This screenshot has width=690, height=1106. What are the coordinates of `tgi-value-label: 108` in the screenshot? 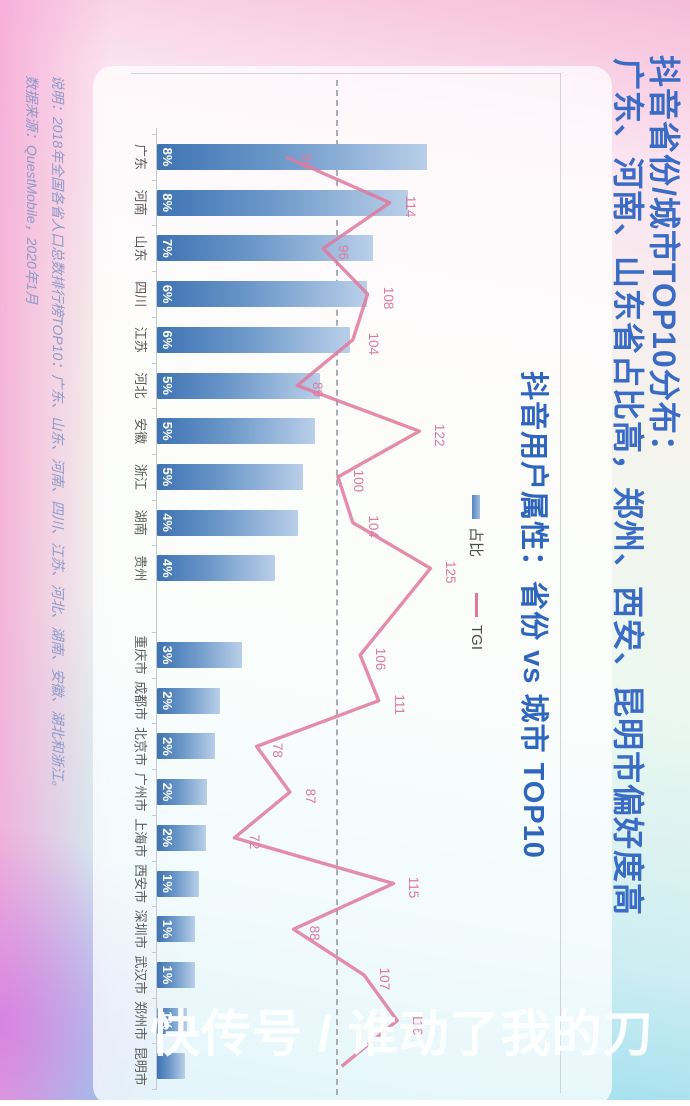 It's located at (388, 298).